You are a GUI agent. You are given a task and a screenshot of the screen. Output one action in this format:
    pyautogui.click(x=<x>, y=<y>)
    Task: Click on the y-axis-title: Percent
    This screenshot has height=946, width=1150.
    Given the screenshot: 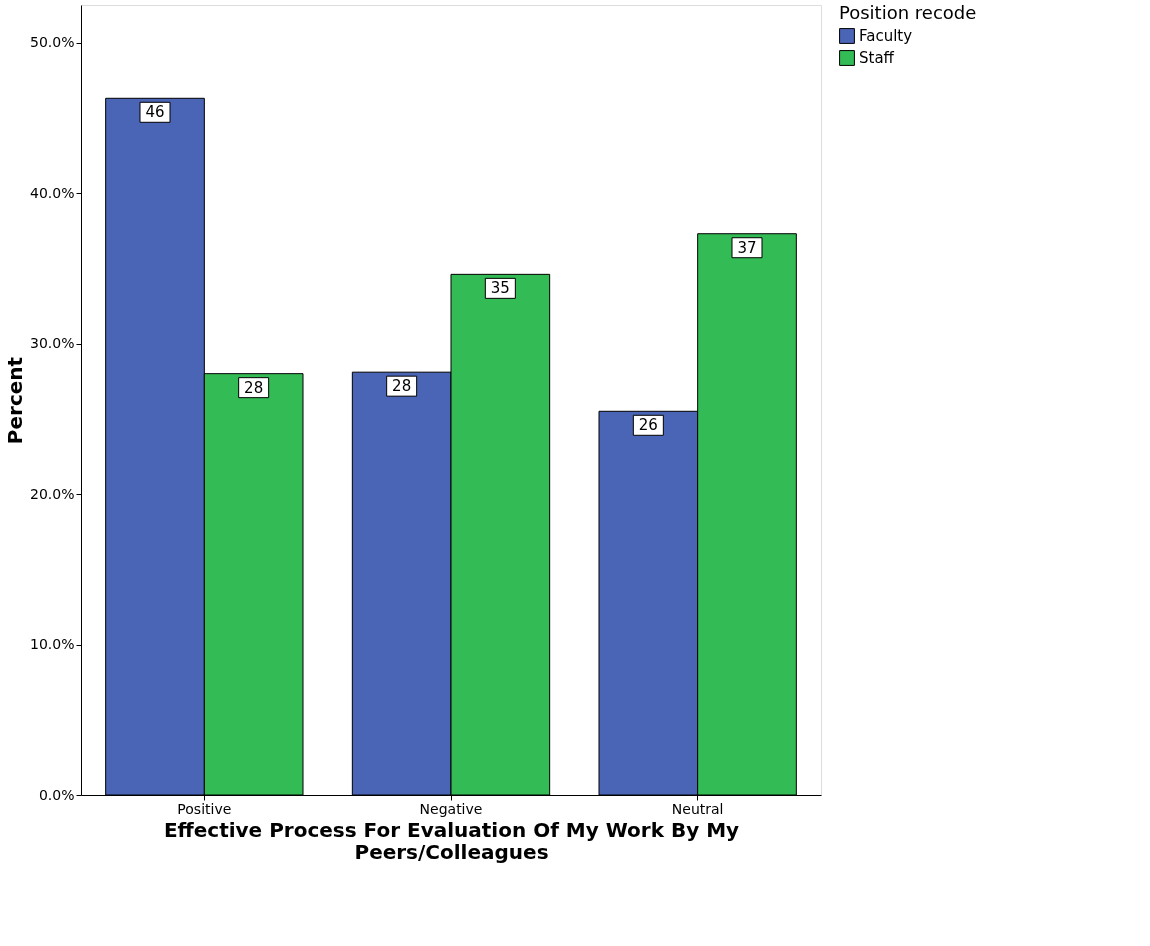 What is the action you would take?
    pyautogui.click(x=15, y=400)
    